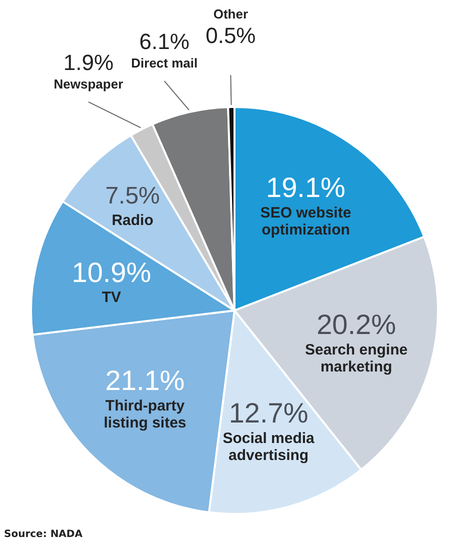 The height and width of the screenshot is (544, 469). Describe the element at coordinates (268, 413) in the screenshot. I see `data-label: 12.7%` at that location.